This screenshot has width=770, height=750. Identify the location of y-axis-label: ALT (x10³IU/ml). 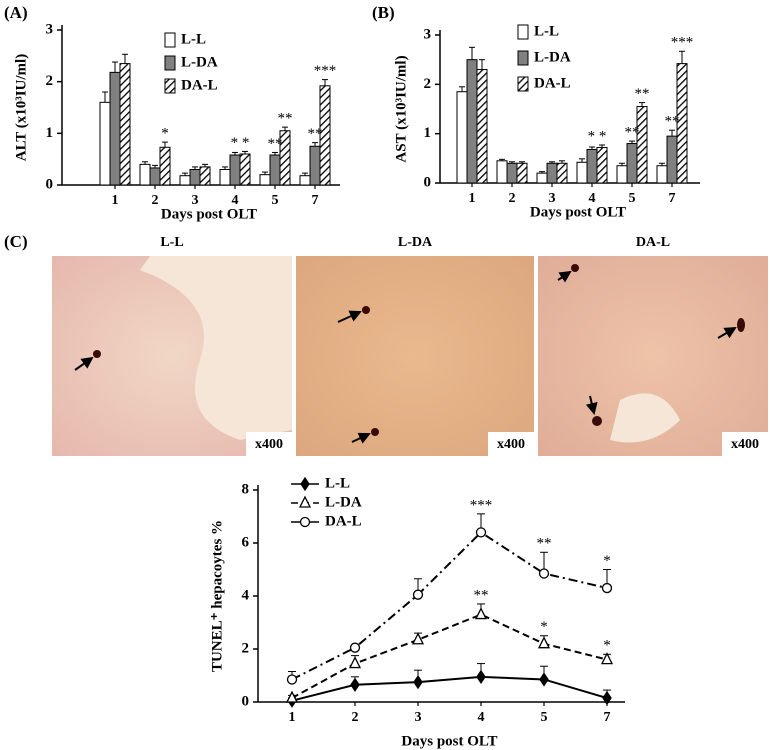
(21, 107).